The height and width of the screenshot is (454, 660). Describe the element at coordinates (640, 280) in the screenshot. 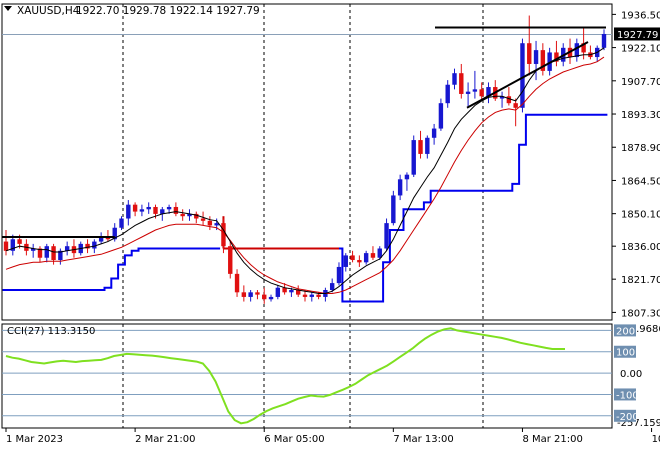

I see `price-tick-label: 1821.70` at that location.